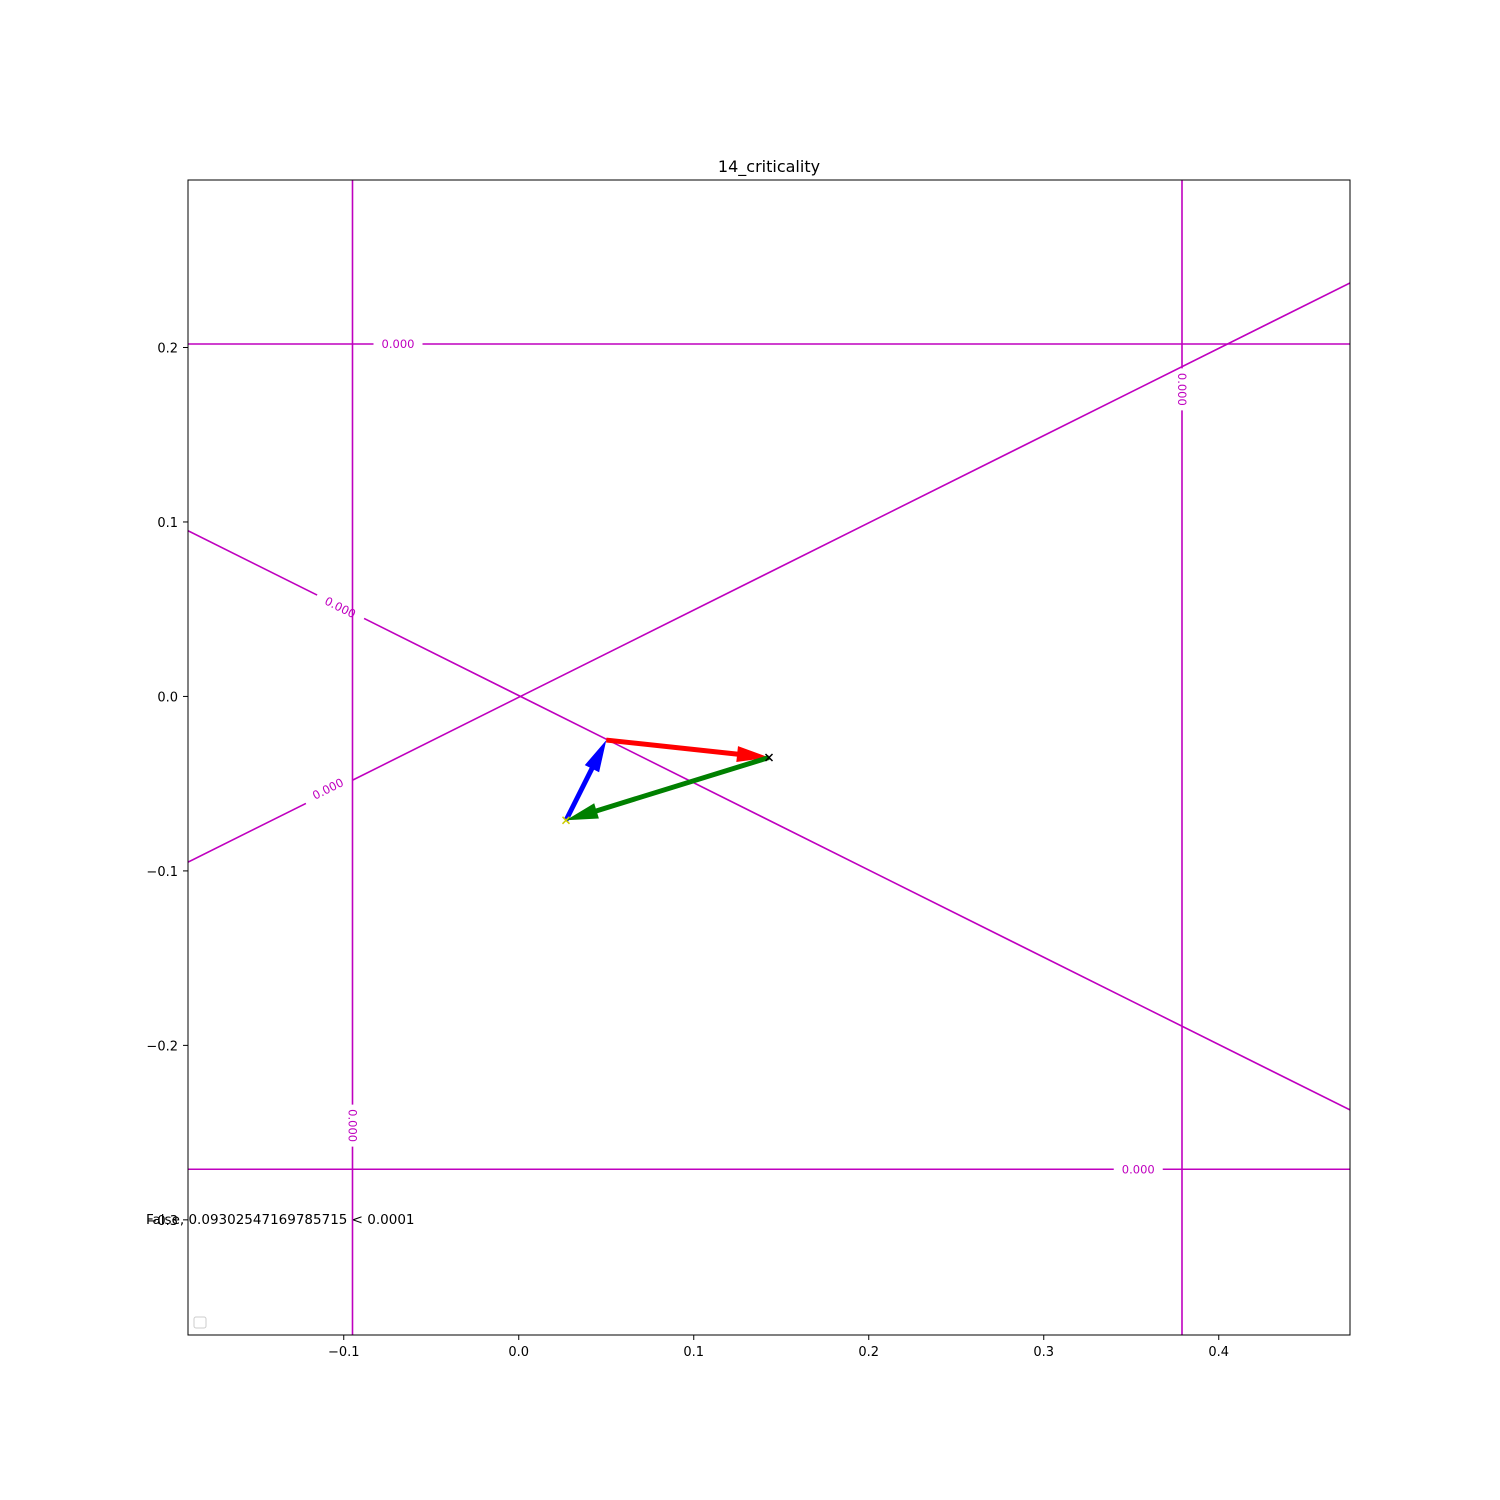 The image size is (1500, 1500). Describe the element at coordinates (868, 1352) in the screenshot. I see `x-tick-label: 0.2` at that location.